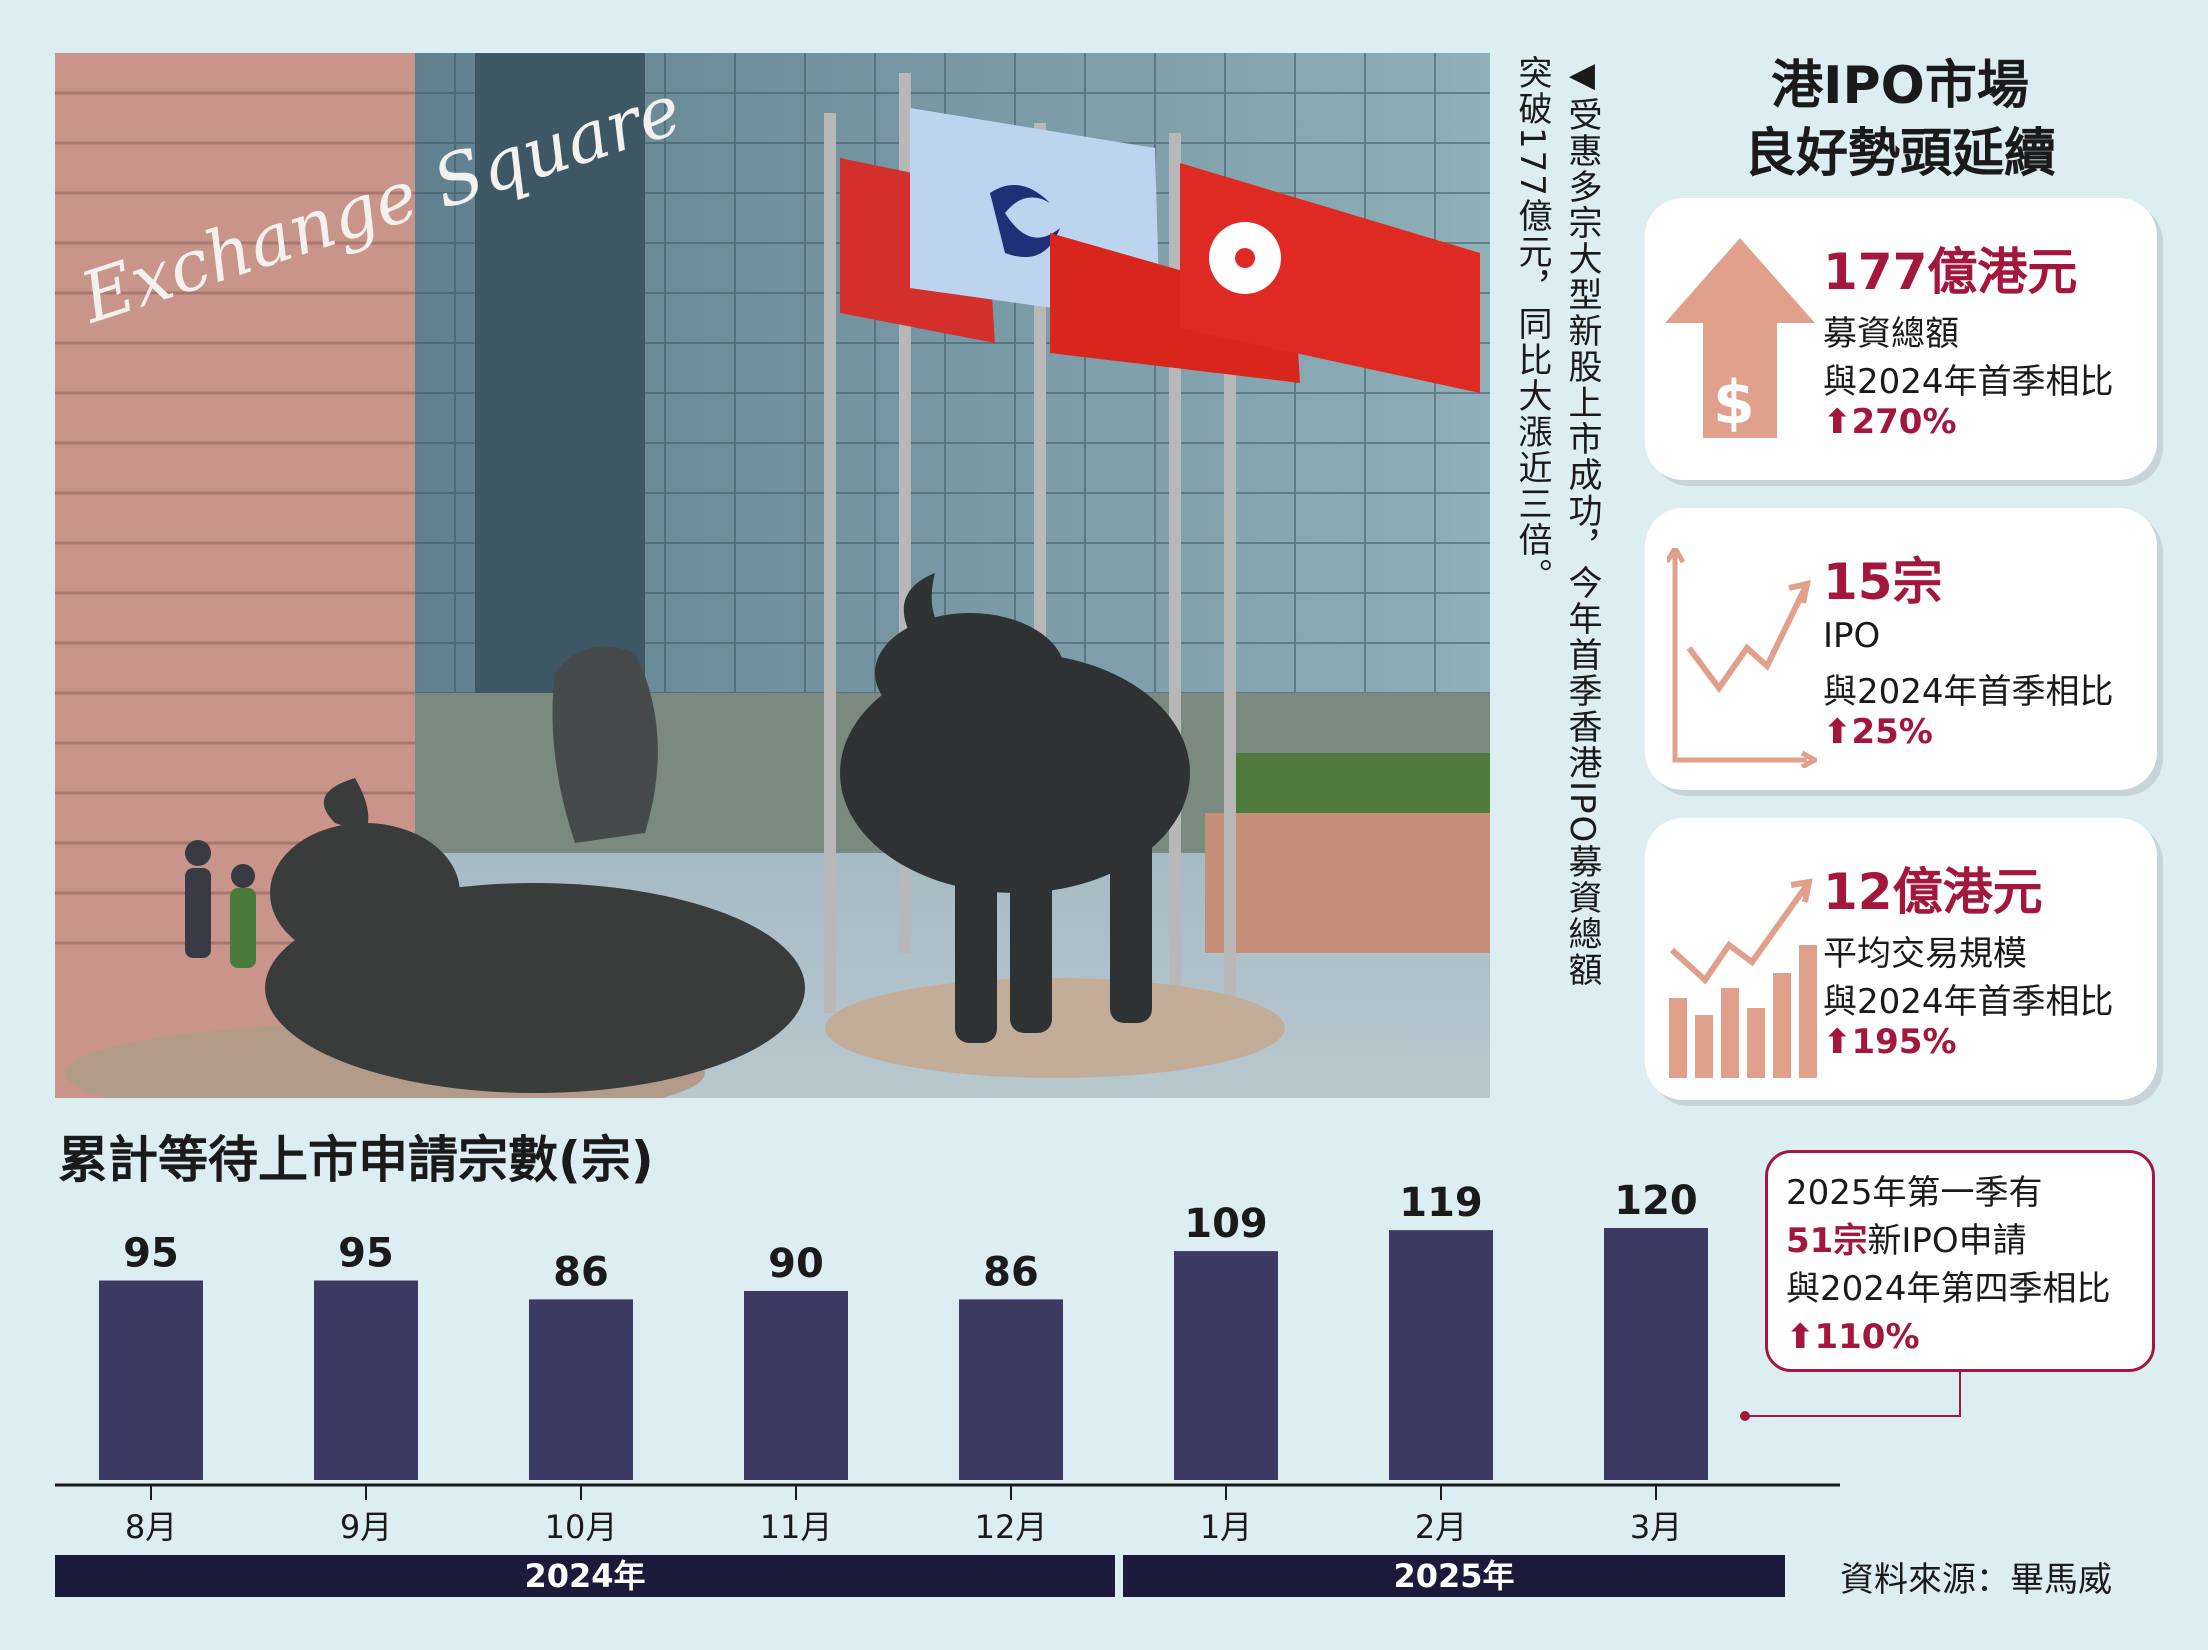  I want to click on photo-caption-line-2: 突破177億元，同比大漲近三倍。, so click(1532, 324).